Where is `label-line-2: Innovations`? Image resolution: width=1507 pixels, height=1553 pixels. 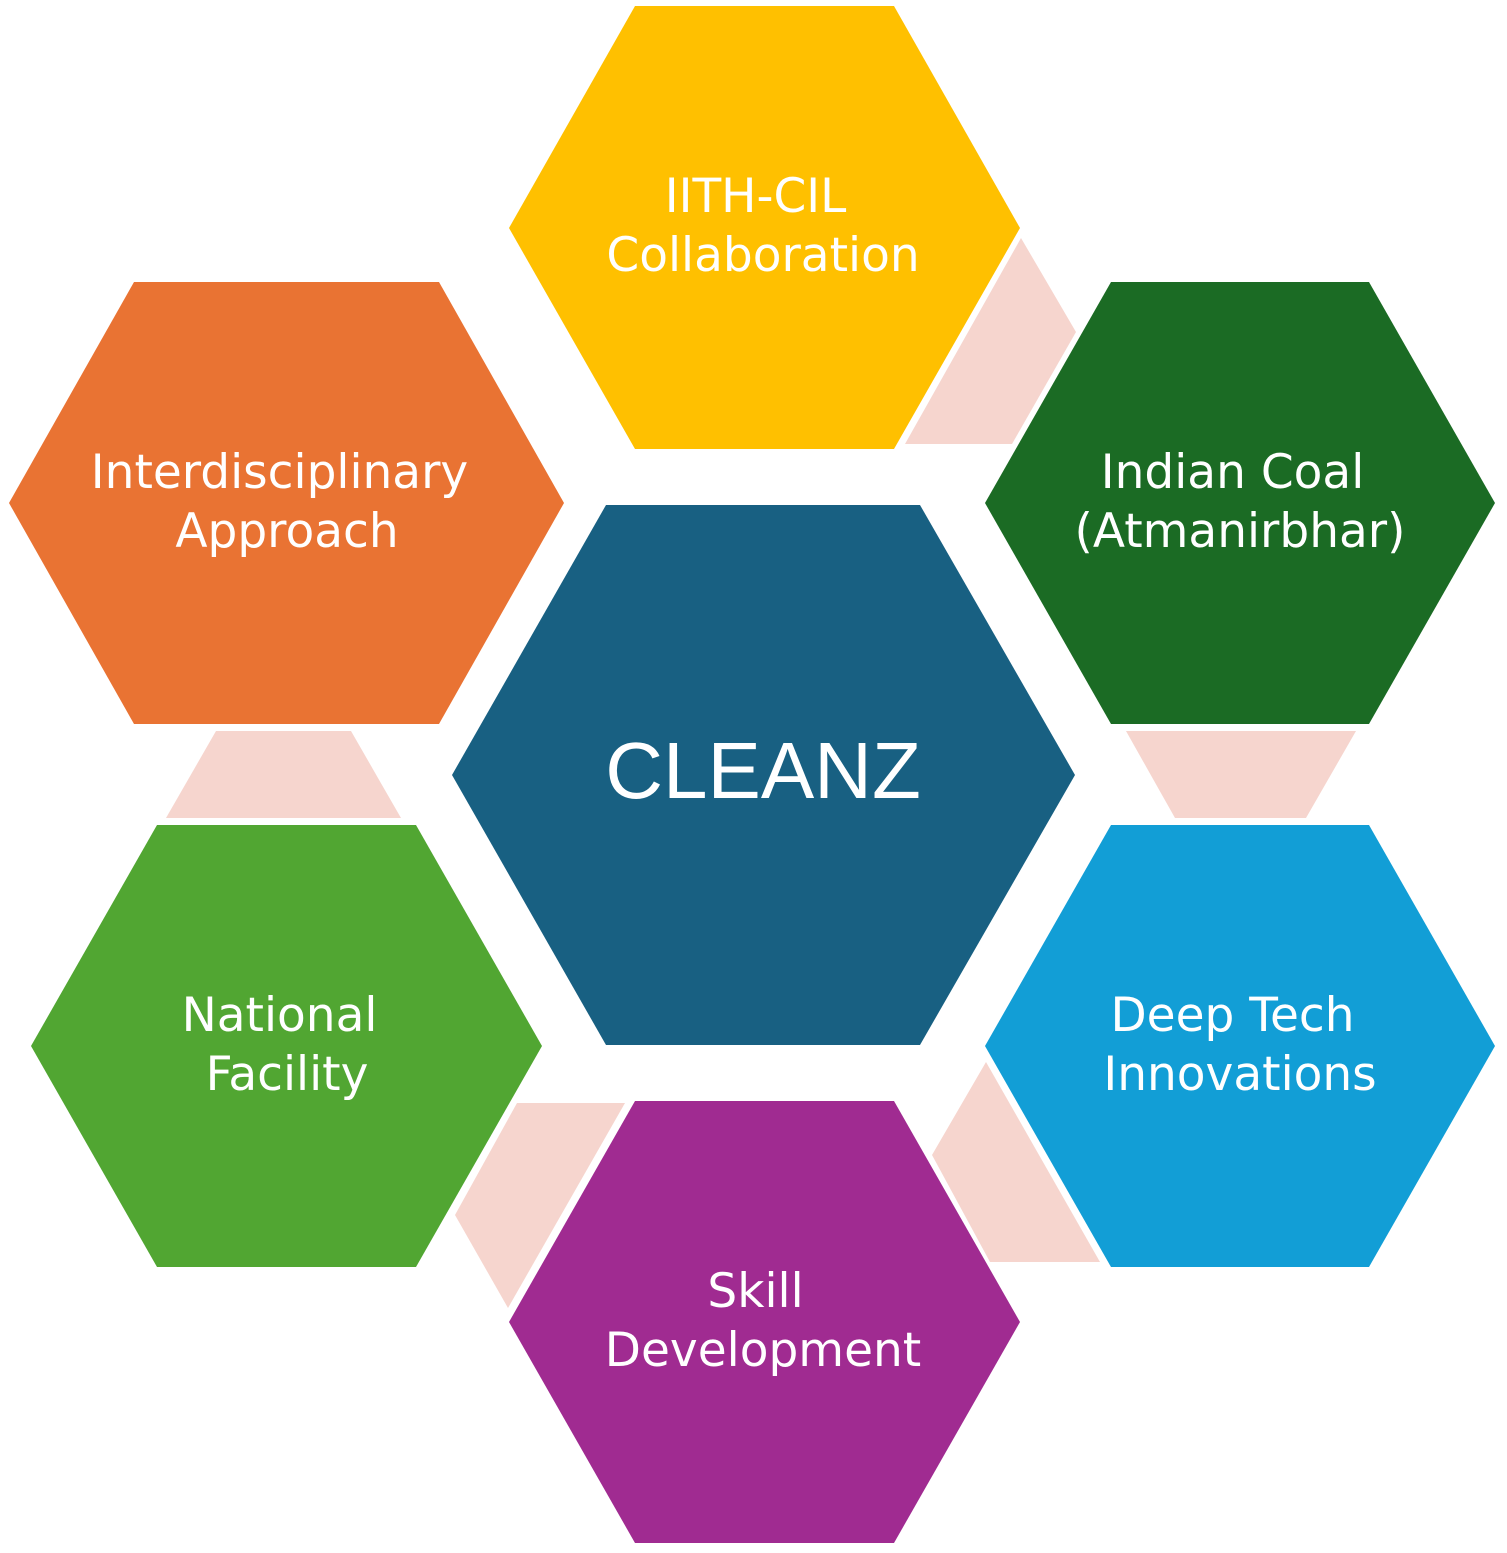
label-line-2: Innovations is located at coordinates (1239, 1074).